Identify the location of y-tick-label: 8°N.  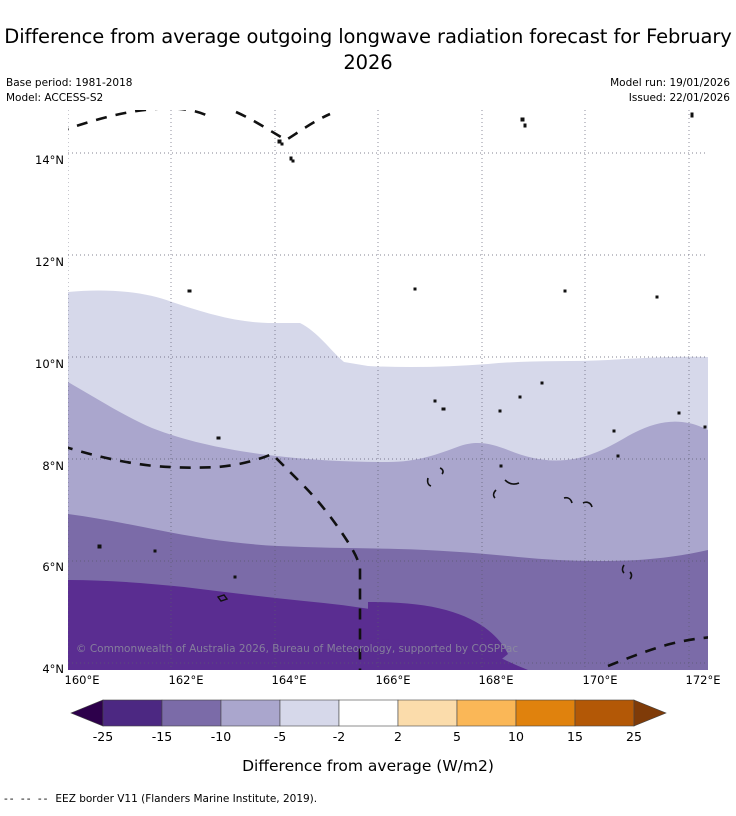
(53, 466).